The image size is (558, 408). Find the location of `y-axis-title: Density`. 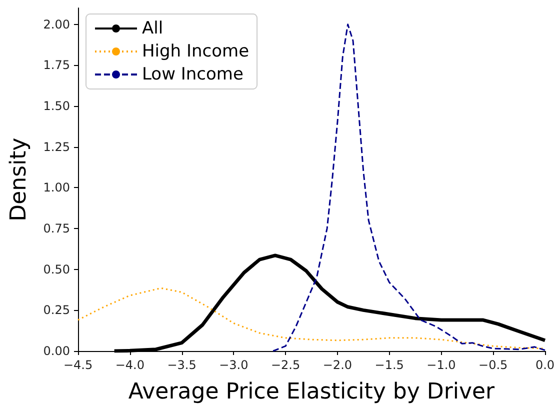

y-axis-title: Density is located at coordinates (19, 180).